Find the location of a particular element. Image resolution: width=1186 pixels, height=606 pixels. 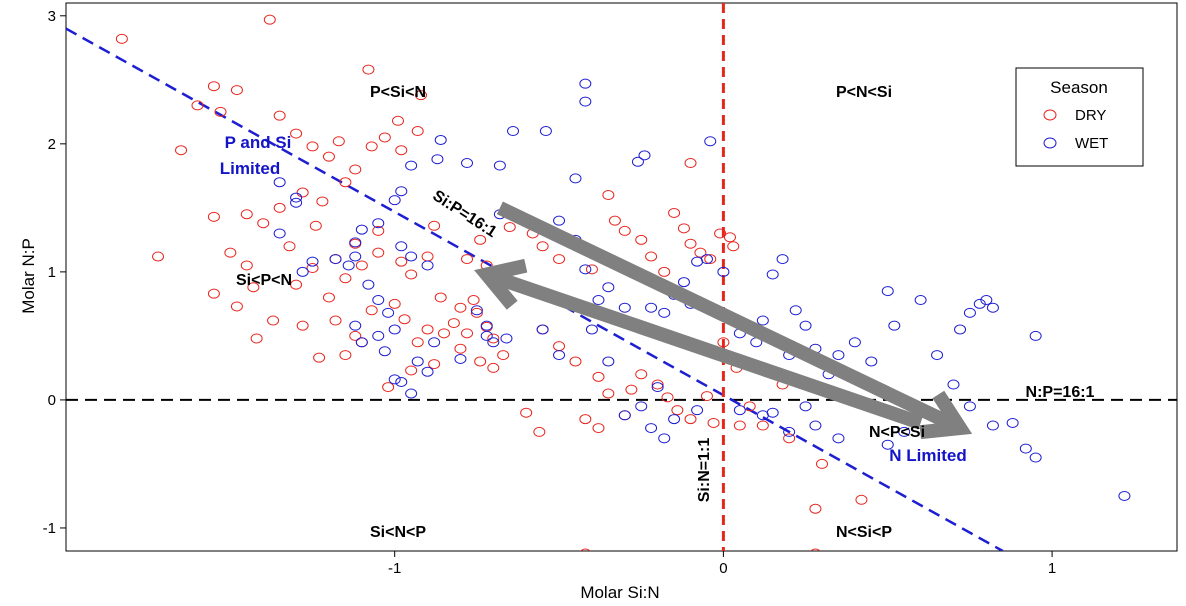

y-axis-ticks: -1 0 1 2 3 is located at coordinates (54, 272).